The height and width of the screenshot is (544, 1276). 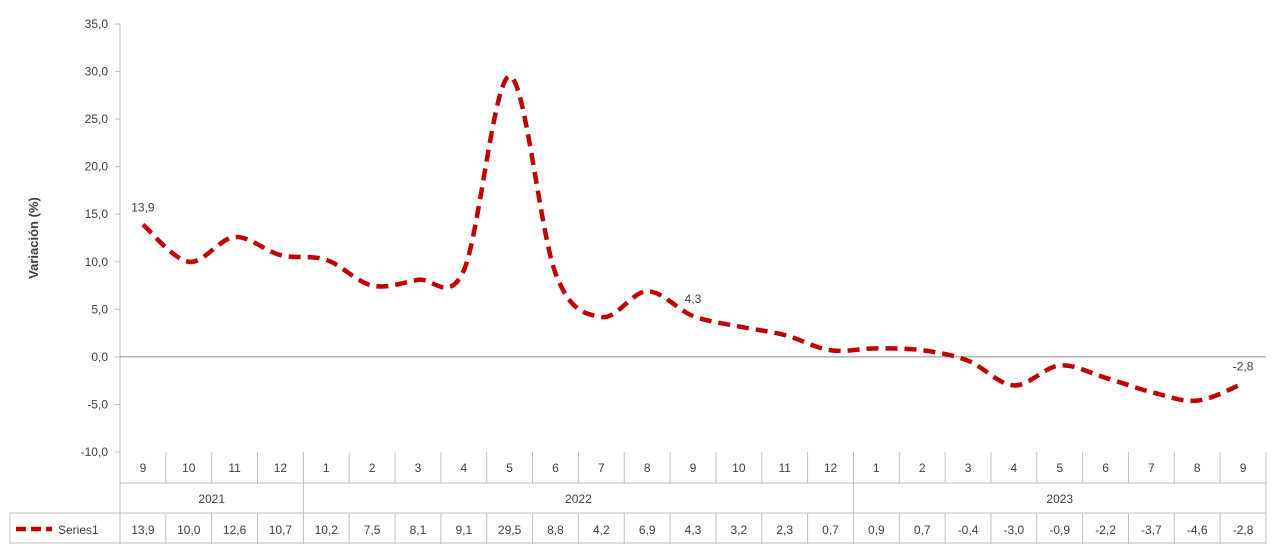 What do you see at coordinates (281, 530) in the screenshot?
I see `table-value-cell: 10,7` at bounding box center [281, 530].